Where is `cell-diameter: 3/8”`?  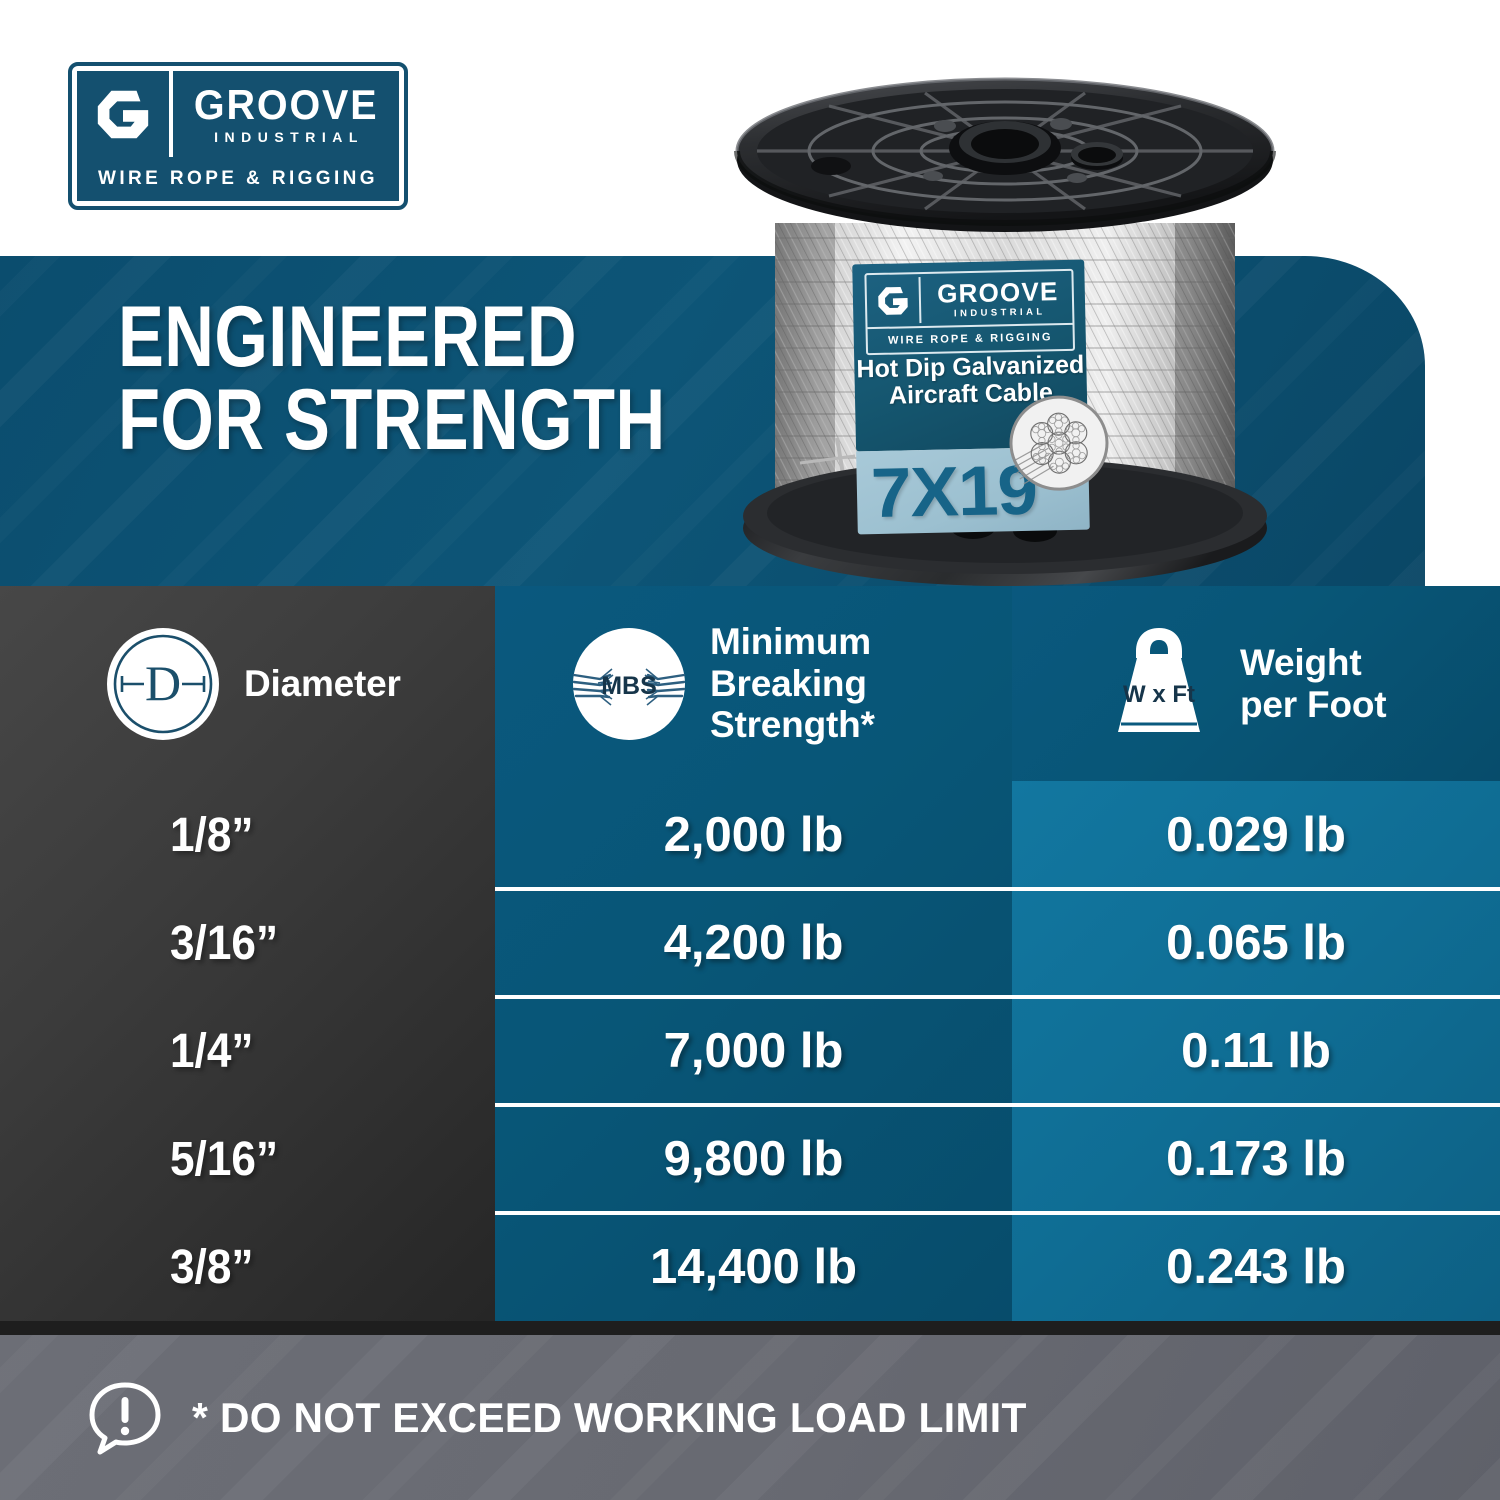 cell-diameter: 3/8” is located at coordinates (212, 1267).